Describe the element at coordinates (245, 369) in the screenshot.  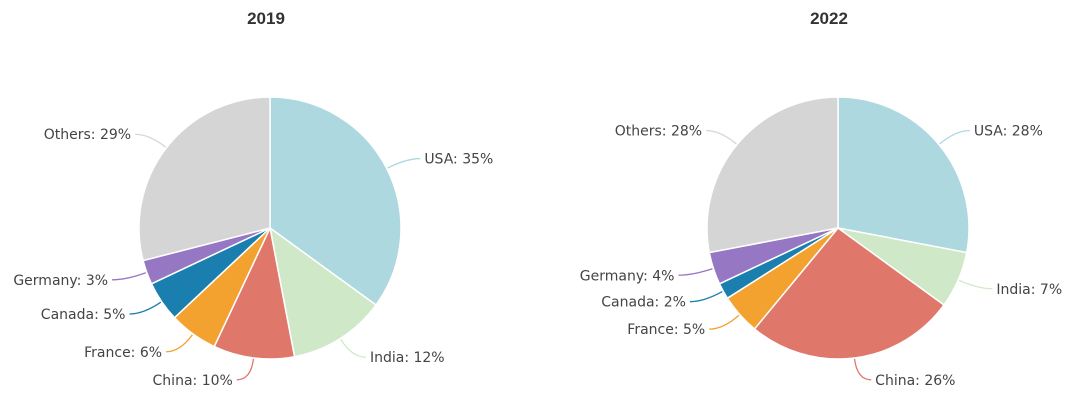
I see `connector-line-china-2019` at that location.